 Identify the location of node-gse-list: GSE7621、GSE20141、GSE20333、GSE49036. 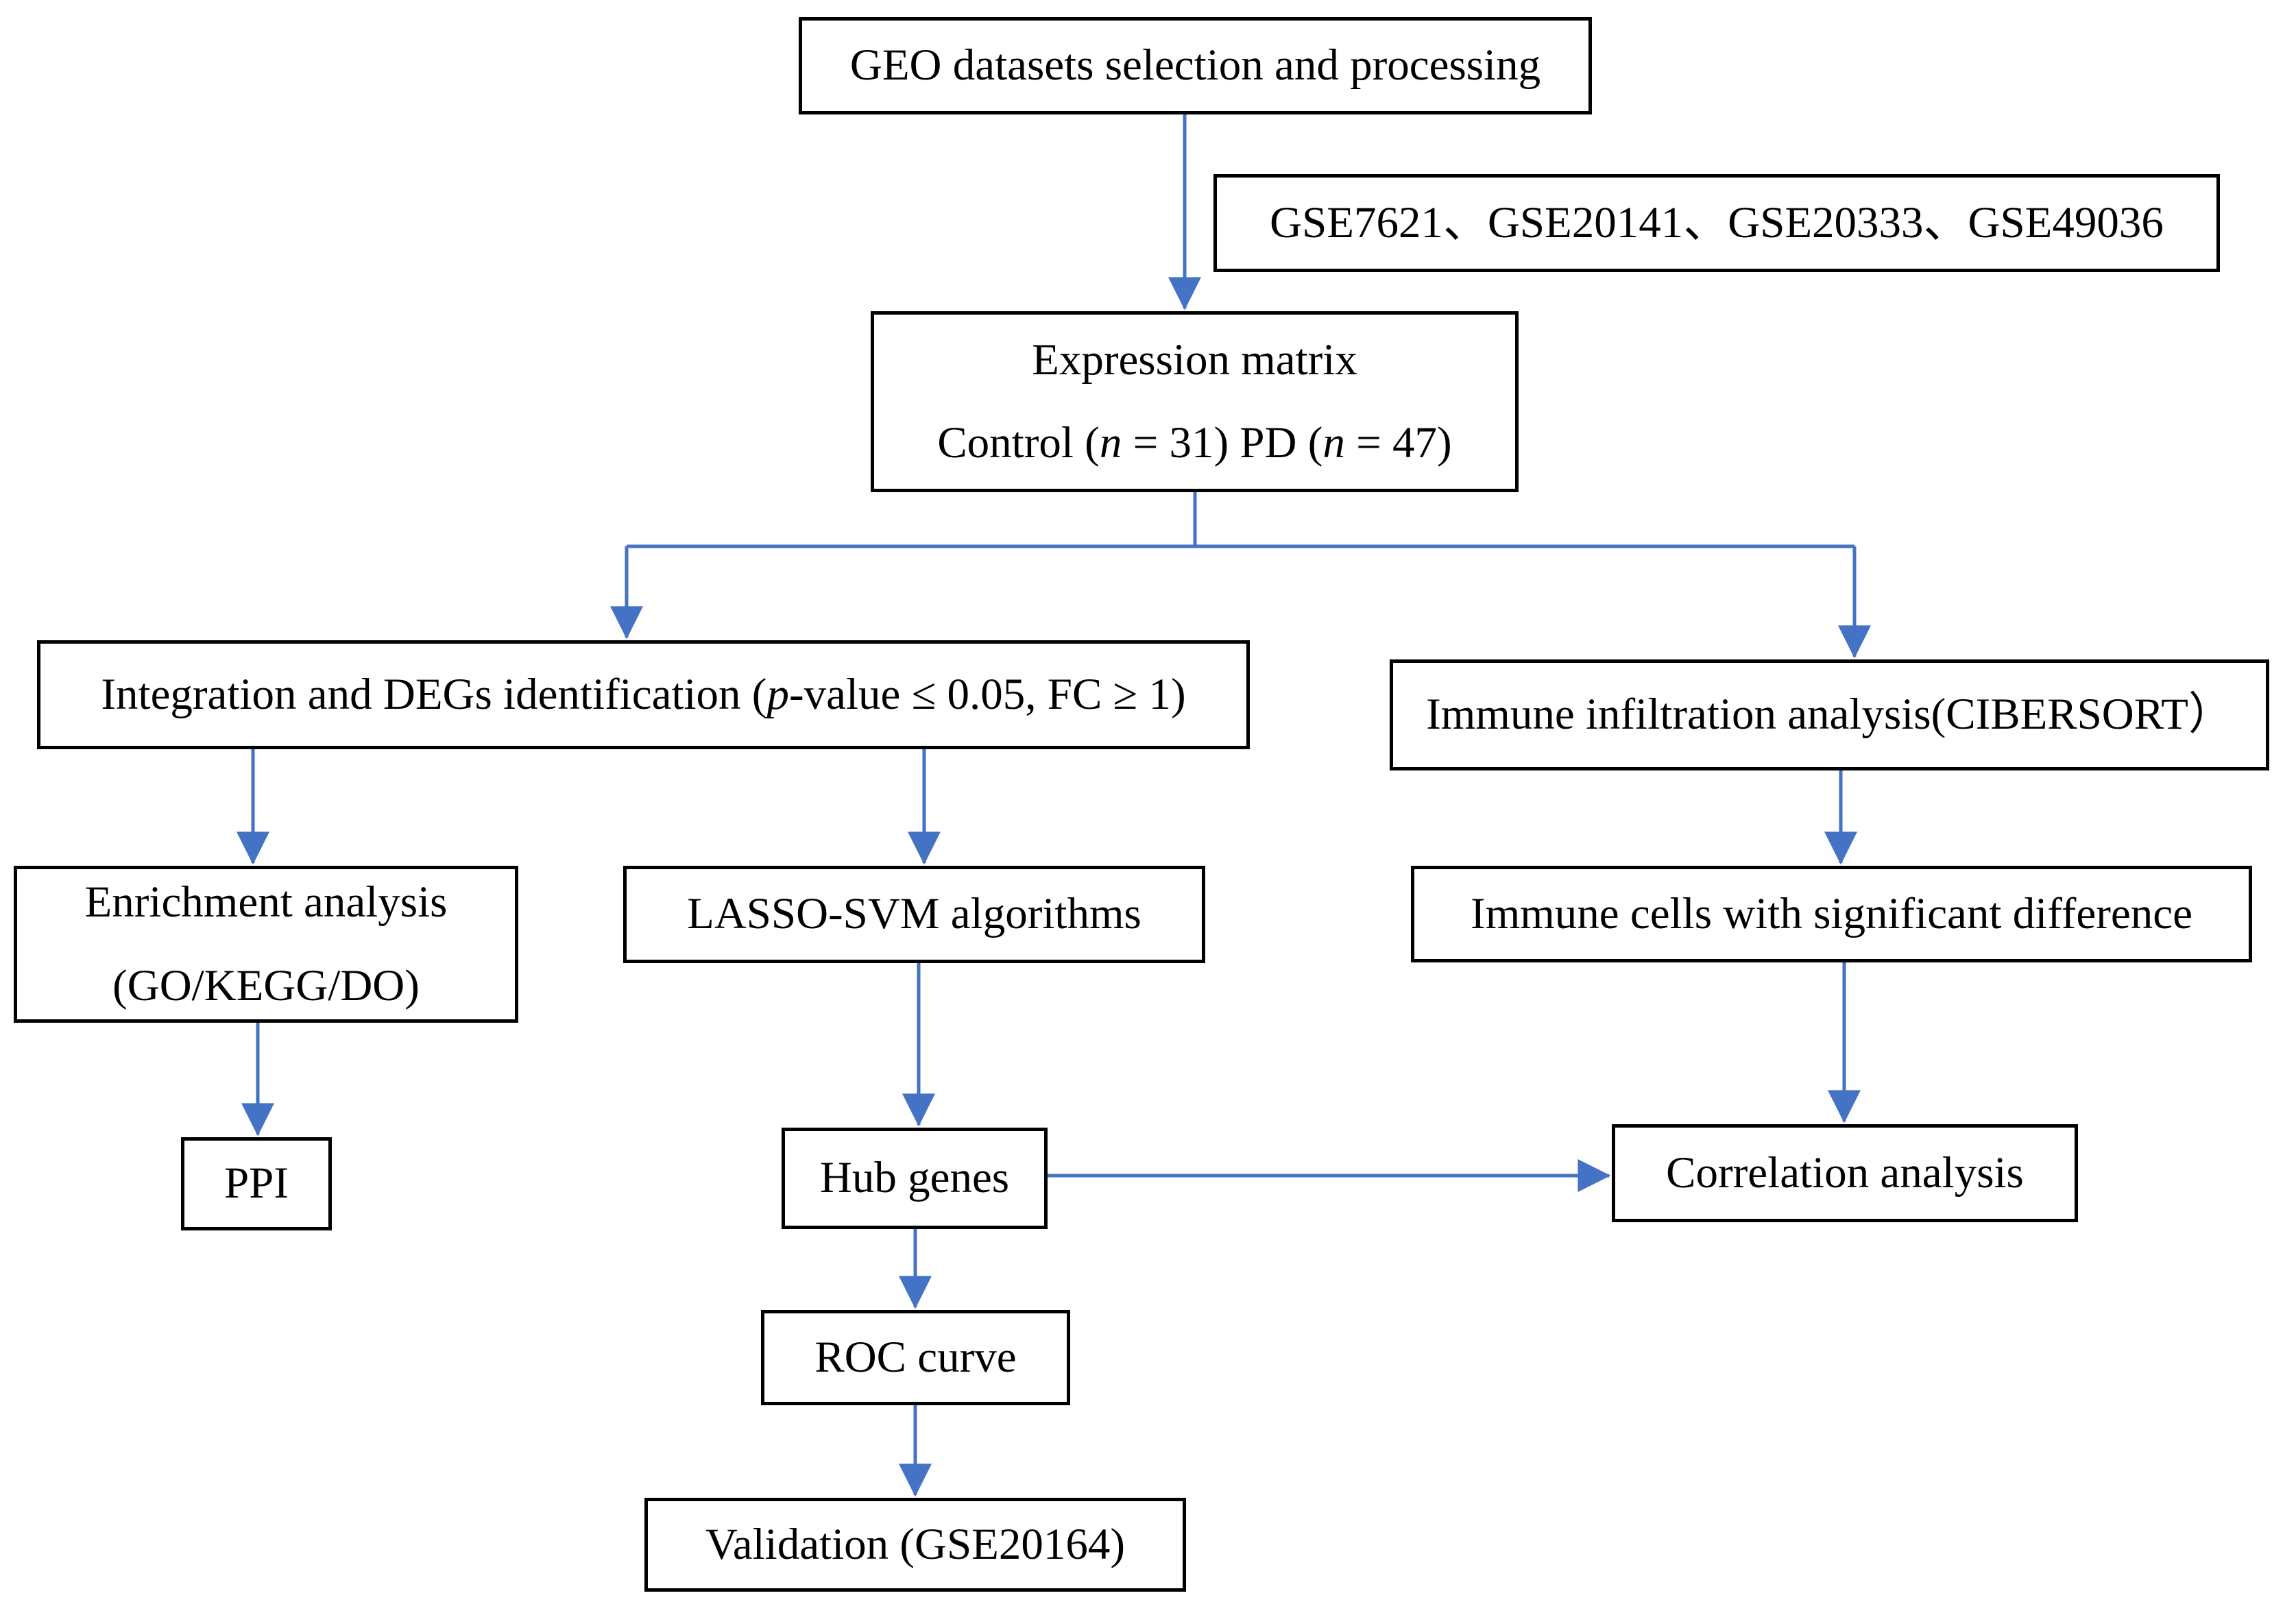
(1716, 223).